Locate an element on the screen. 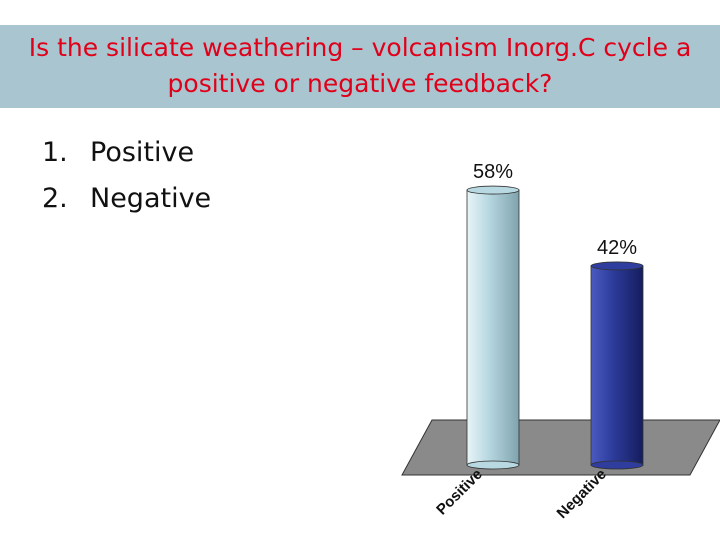 The height and width of the screenshot is (540, 720). option: 1. Positive is located at coordinates (126, 153).